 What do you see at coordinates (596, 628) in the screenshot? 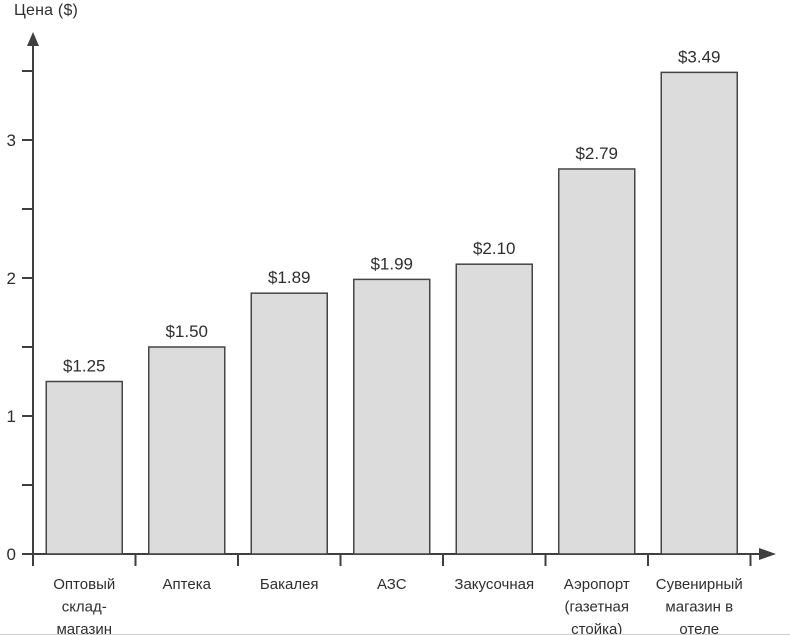
I see `category-label: стойка)` at bounding box center [596, 628].